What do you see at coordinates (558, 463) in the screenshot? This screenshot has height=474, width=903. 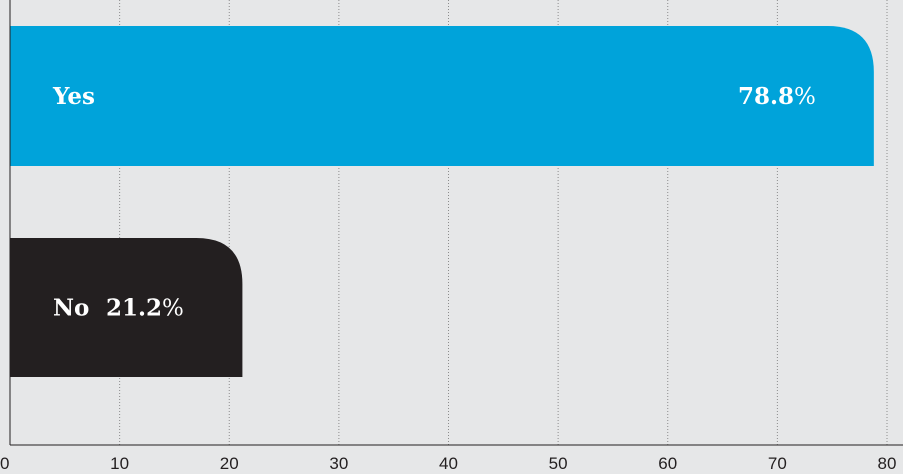 I see `x-tick-label: 50` at bounding box center [558, 463].